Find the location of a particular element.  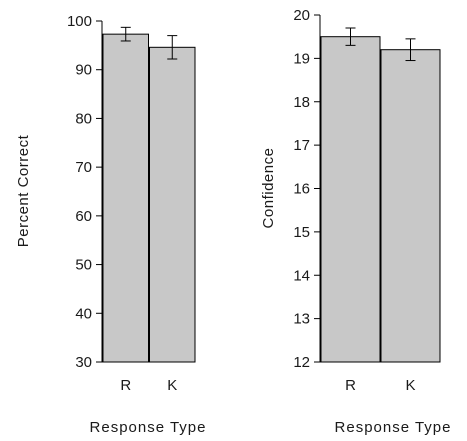

y-tick-label: 17 is located at coordinates (301, 145).